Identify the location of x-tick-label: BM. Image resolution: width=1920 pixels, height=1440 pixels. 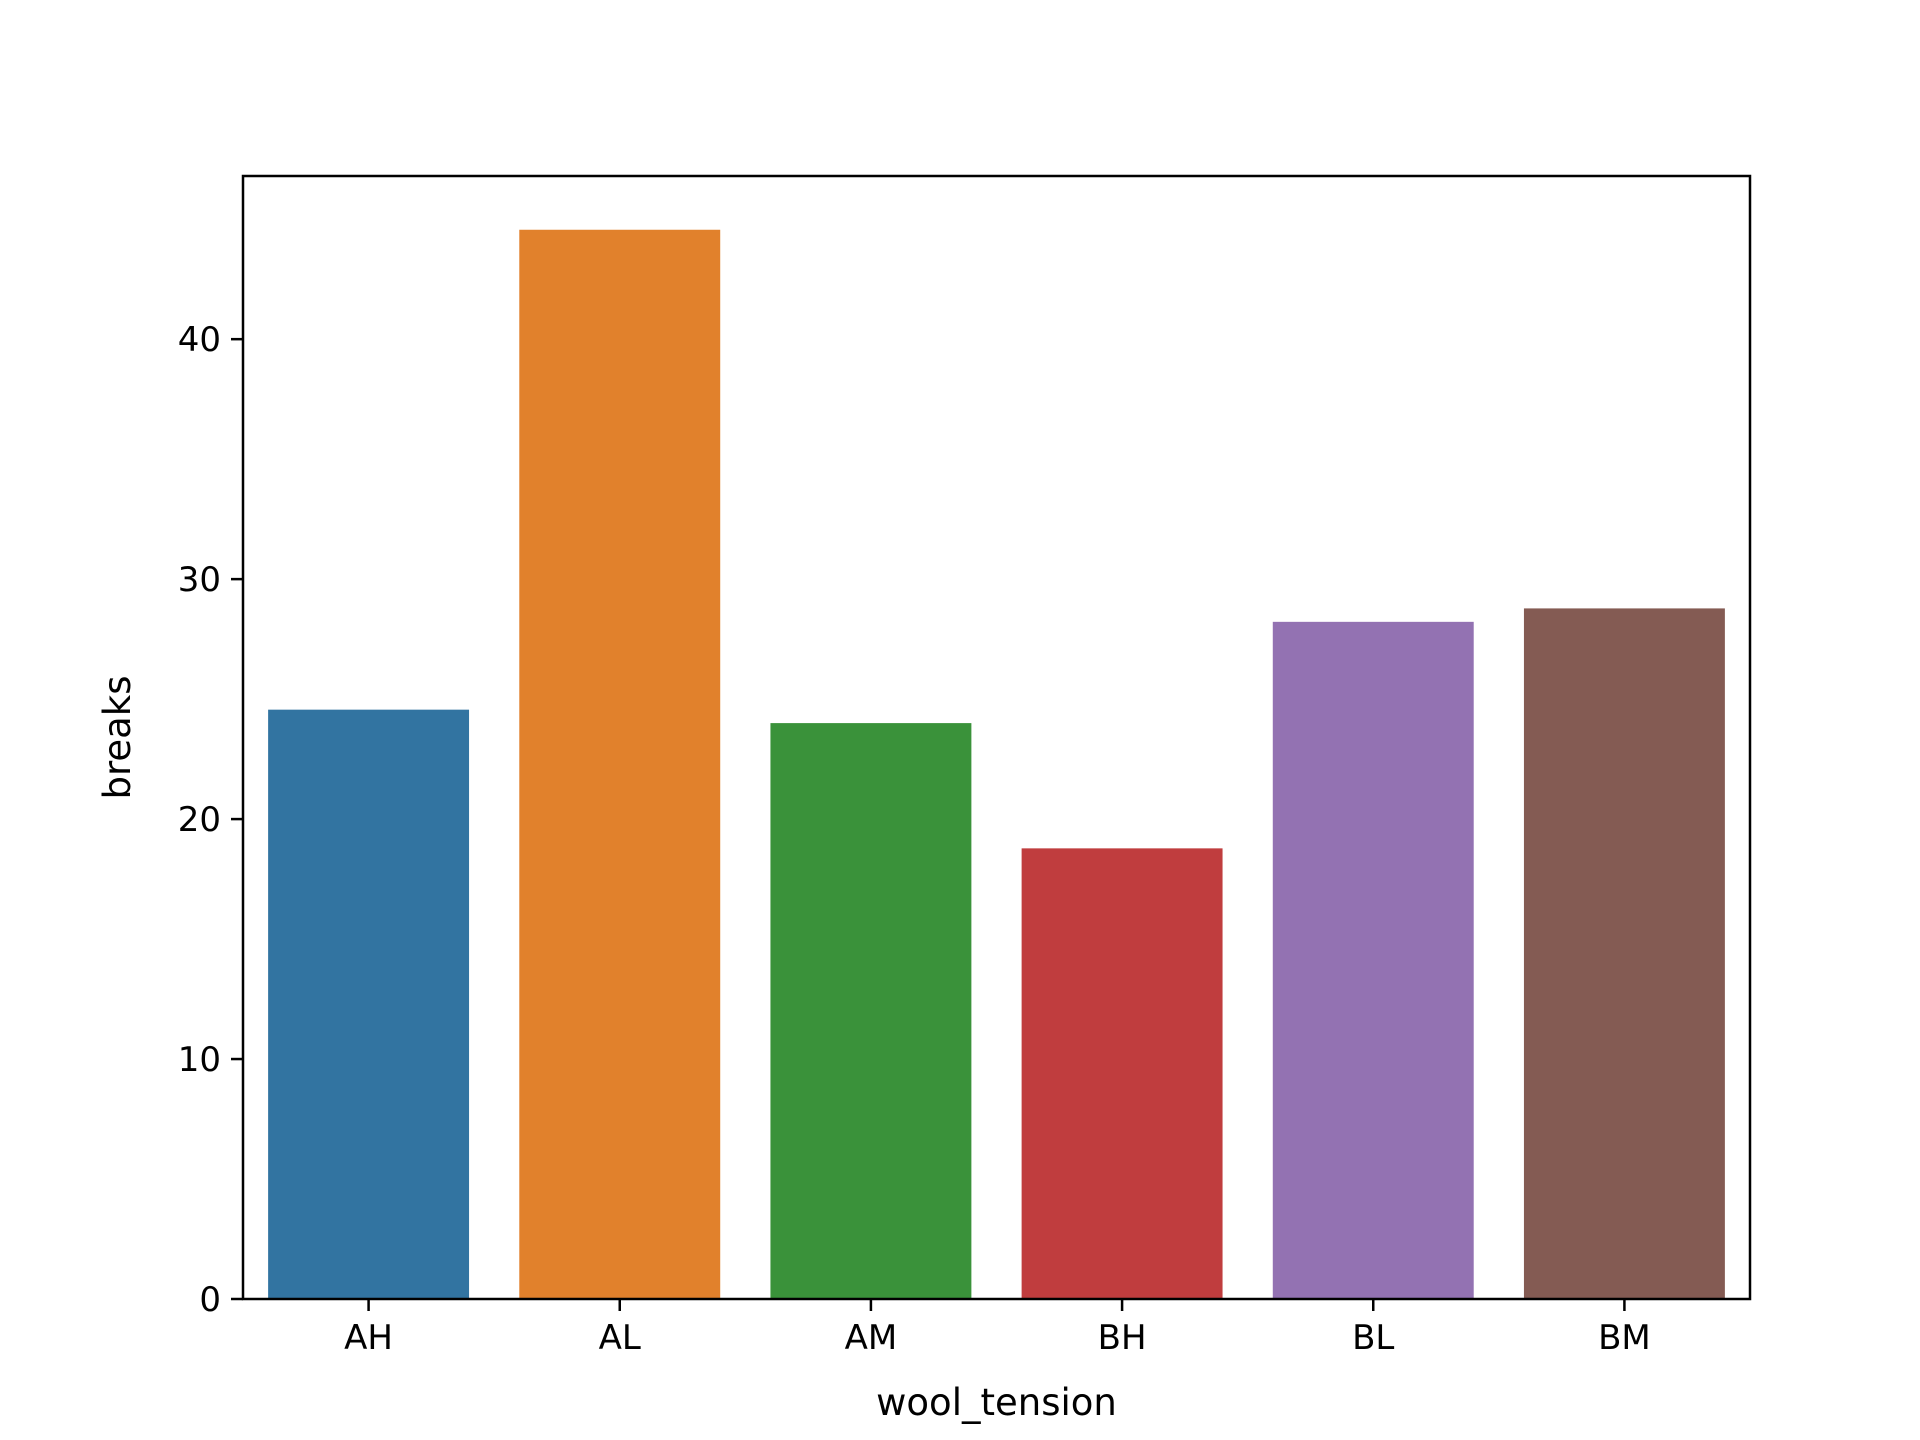
(1624, 1338).